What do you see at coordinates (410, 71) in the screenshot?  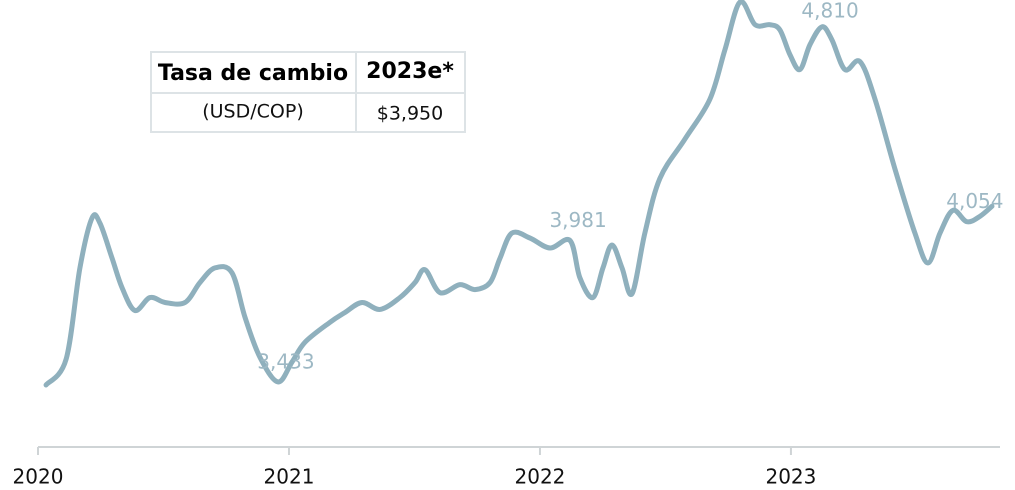 I see `table-header: 2023e*` at bounding box center [410, 71].